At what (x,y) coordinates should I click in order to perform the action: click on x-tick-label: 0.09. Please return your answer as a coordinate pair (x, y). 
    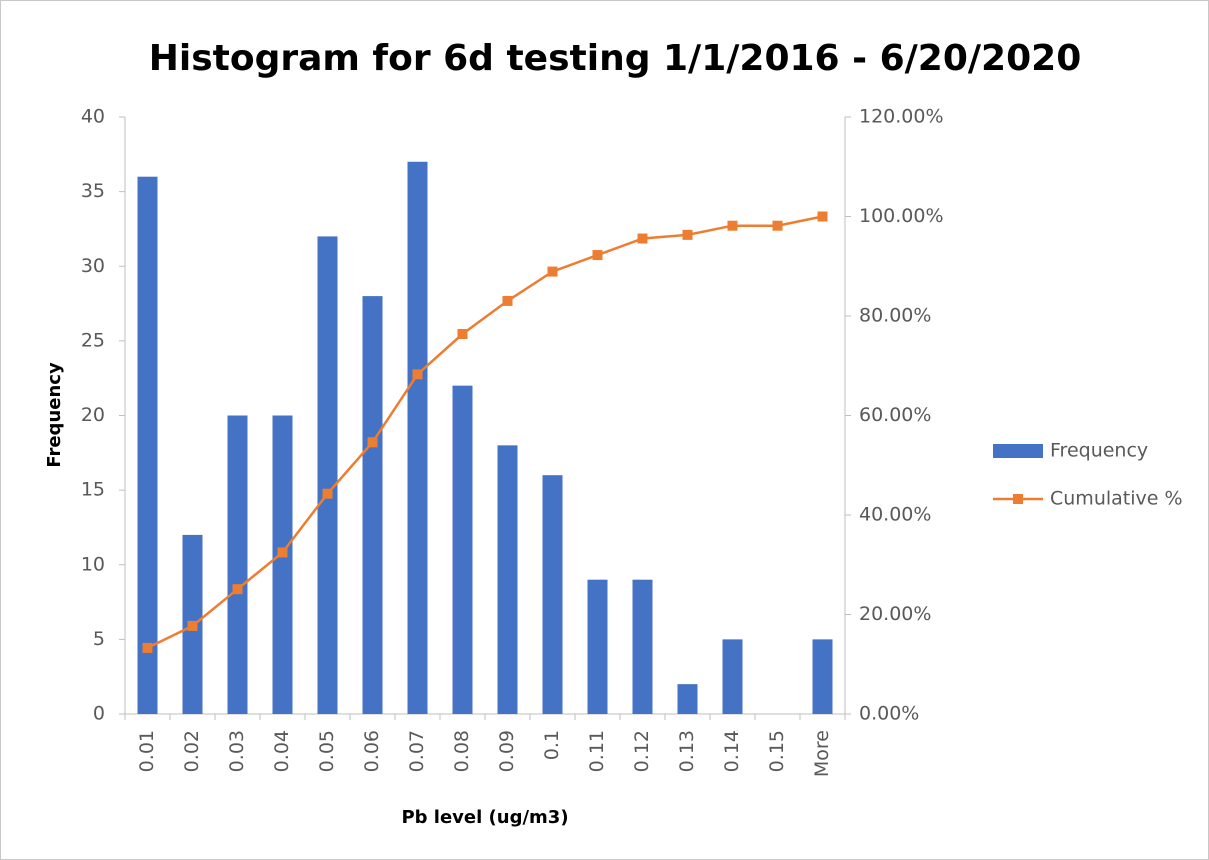
    Looking at the image, I should click on (507, 751).